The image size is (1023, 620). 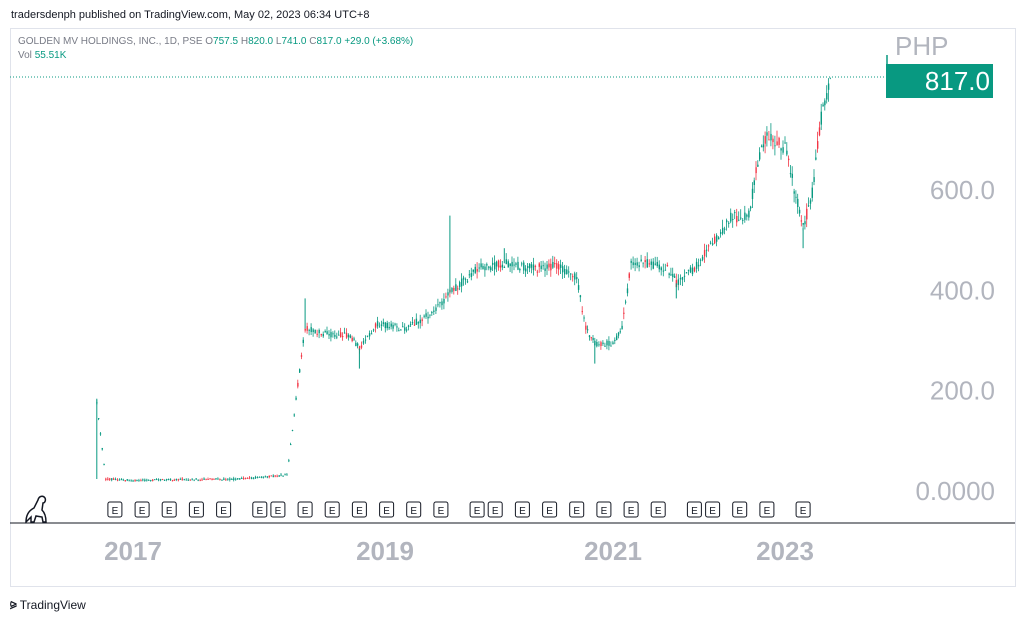 I want to click on footer: ⪩ TradingView, so click(x=48, y=604).